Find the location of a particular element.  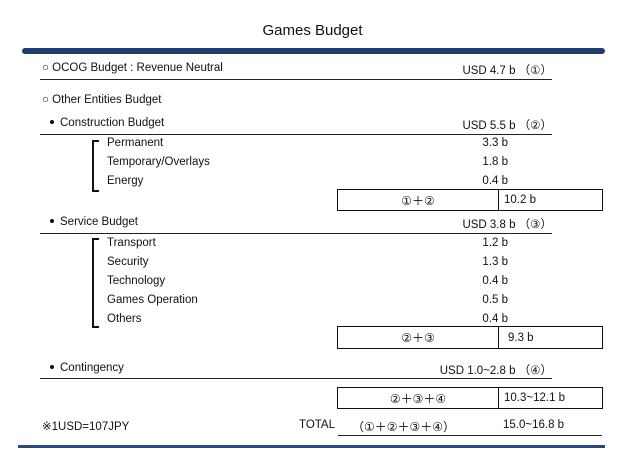

construction-item-label: Temporary/Overlays is located at coordinates (158, 162).